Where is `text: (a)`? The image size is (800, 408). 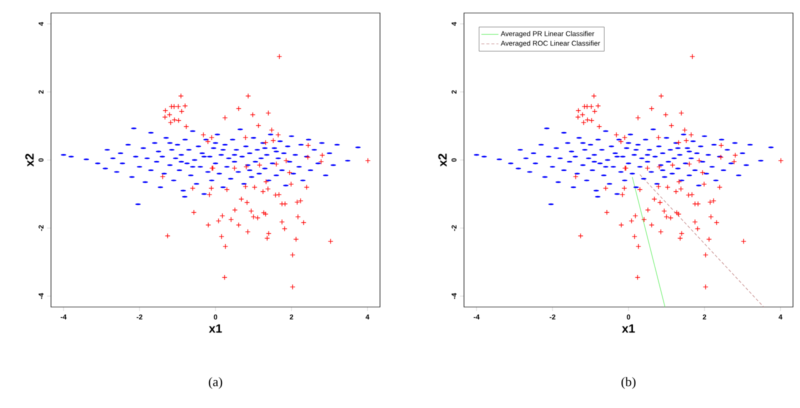 text: (a) is located at coordinates (215, 383).